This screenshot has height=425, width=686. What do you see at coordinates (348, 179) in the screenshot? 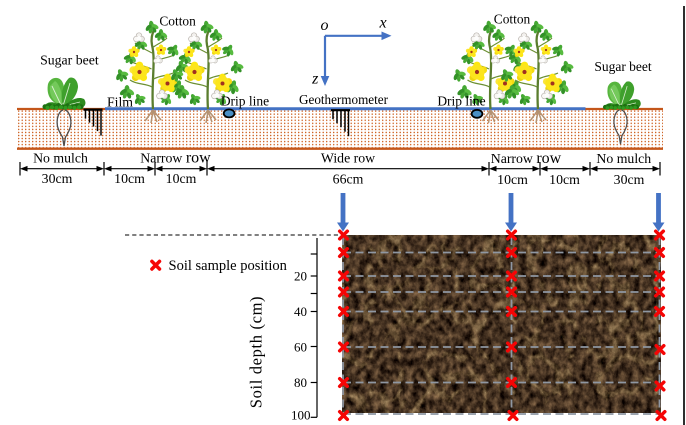
I see `svg-text: 66cm` at bounding box center [348, 179].